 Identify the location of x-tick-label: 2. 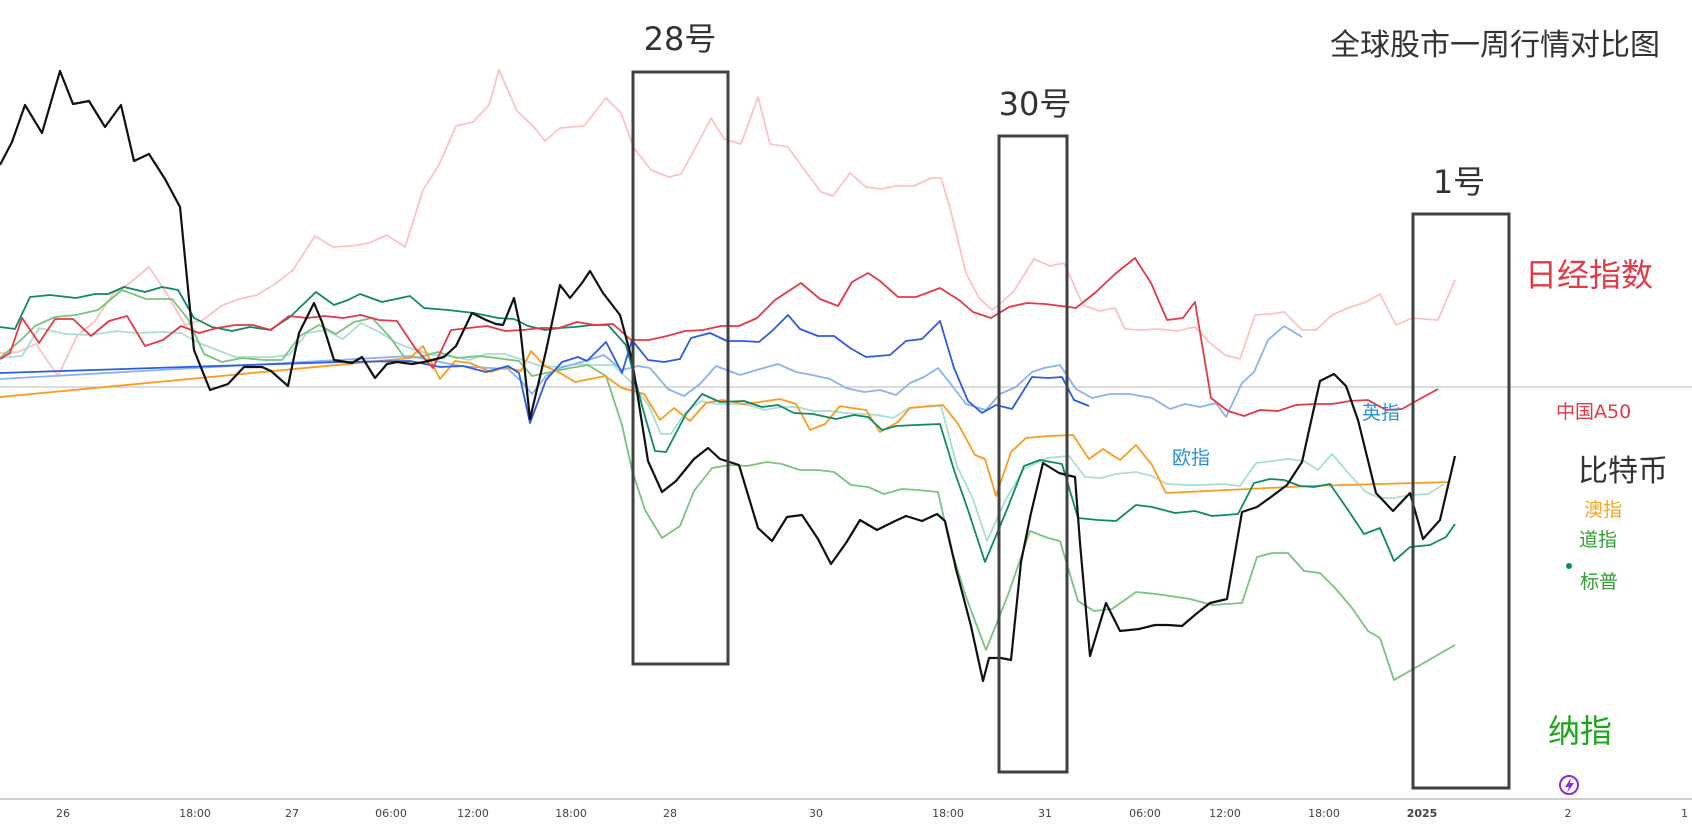
(1568, 813).